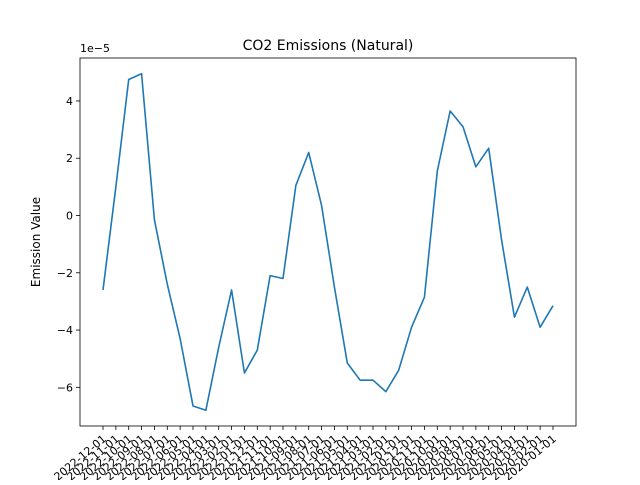 This screenshot has height=485, width=640. What do you see at coordinates (69, 216) in the screenshot?
I see `y-tick-label: 0` at bounding box center [69, 216].